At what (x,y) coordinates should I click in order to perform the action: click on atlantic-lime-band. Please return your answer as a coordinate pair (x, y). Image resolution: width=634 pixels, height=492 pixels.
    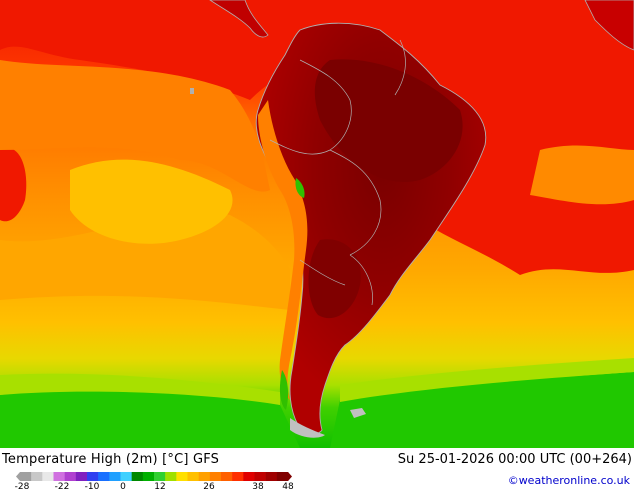
    Looking at the image, I should click on (487, 380).